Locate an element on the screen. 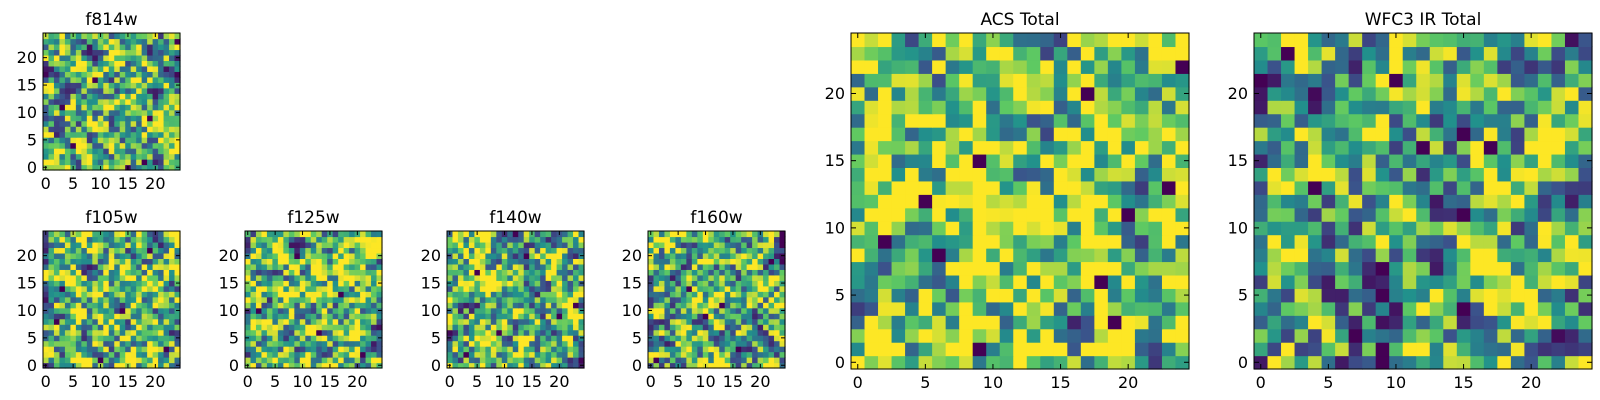 The width and height of the screenshot is (1600, 400). y-tick-label: 10 is located at coordinates (632, 310).